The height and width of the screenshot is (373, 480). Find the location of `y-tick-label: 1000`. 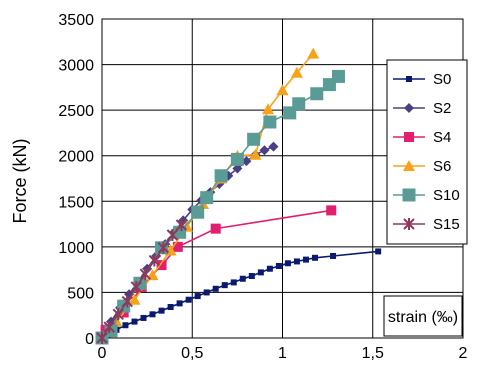

y-tick-label: 1000 is located at coordinates (76, 248).